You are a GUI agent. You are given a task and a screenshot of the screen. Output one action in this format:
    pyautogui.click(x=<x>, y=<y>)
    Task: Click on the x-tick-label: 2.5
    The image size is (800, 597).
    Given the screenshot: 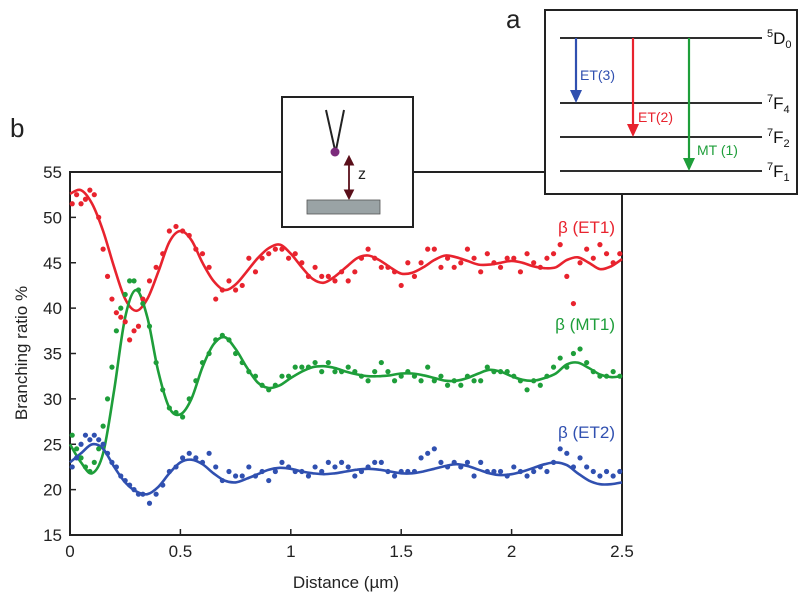 What is the action you would take?
    pyautogui.click(x=622, y=551)
    